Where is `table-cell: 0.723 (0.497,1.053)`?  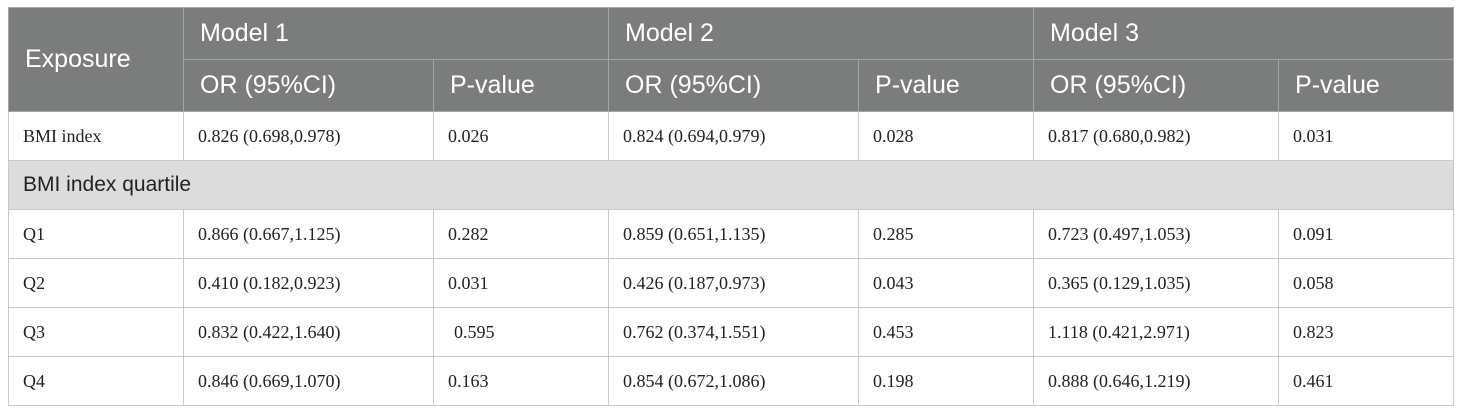 table-cell: 0.723 (0.497,1.053) is located at coordinates (1156, 234).